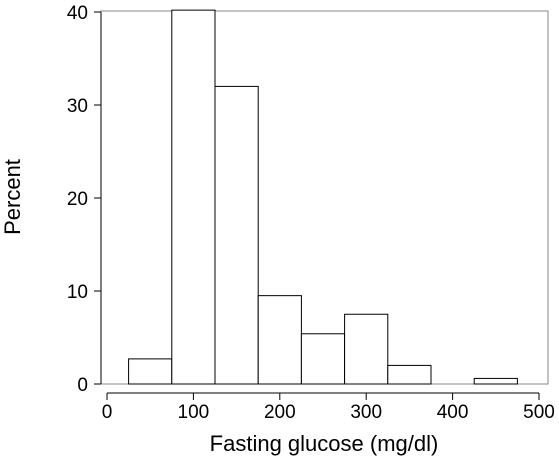 This screenshot has width=559, height=461. I want to click on y-tick-label: 10, so click(77, 292).